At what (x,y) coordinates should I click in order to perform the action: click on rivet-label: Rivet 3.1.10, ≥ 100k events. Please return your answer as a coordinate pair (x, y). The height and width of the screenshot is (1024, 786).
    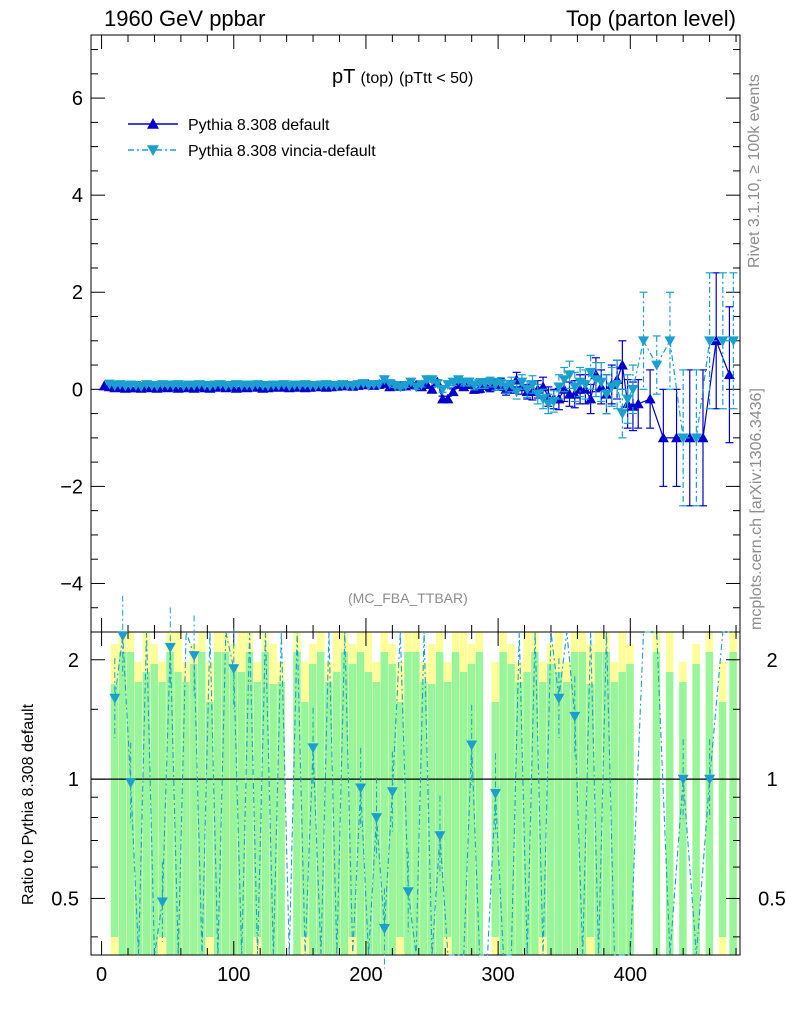
    Looking at the image, I should click on (754, 171).